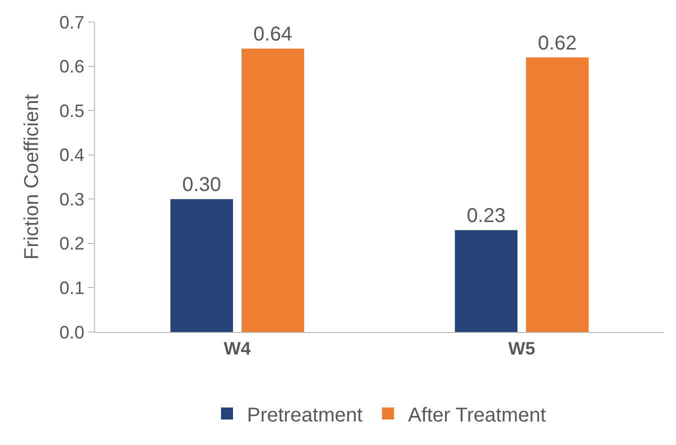 Image resolution: width=676 pixels, height=445 pixels. What do you see at coordinates (557, 43) in the screenshot?
I see `data-label: 0.62` at bounding box center [557, 43].